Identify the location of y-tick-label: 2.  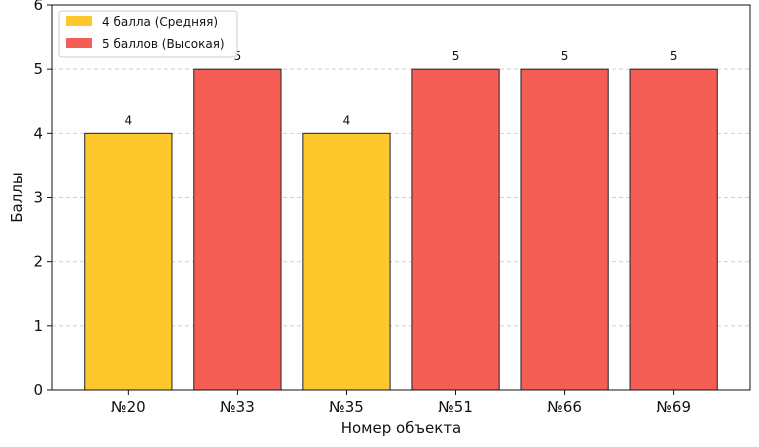
(38, 262).